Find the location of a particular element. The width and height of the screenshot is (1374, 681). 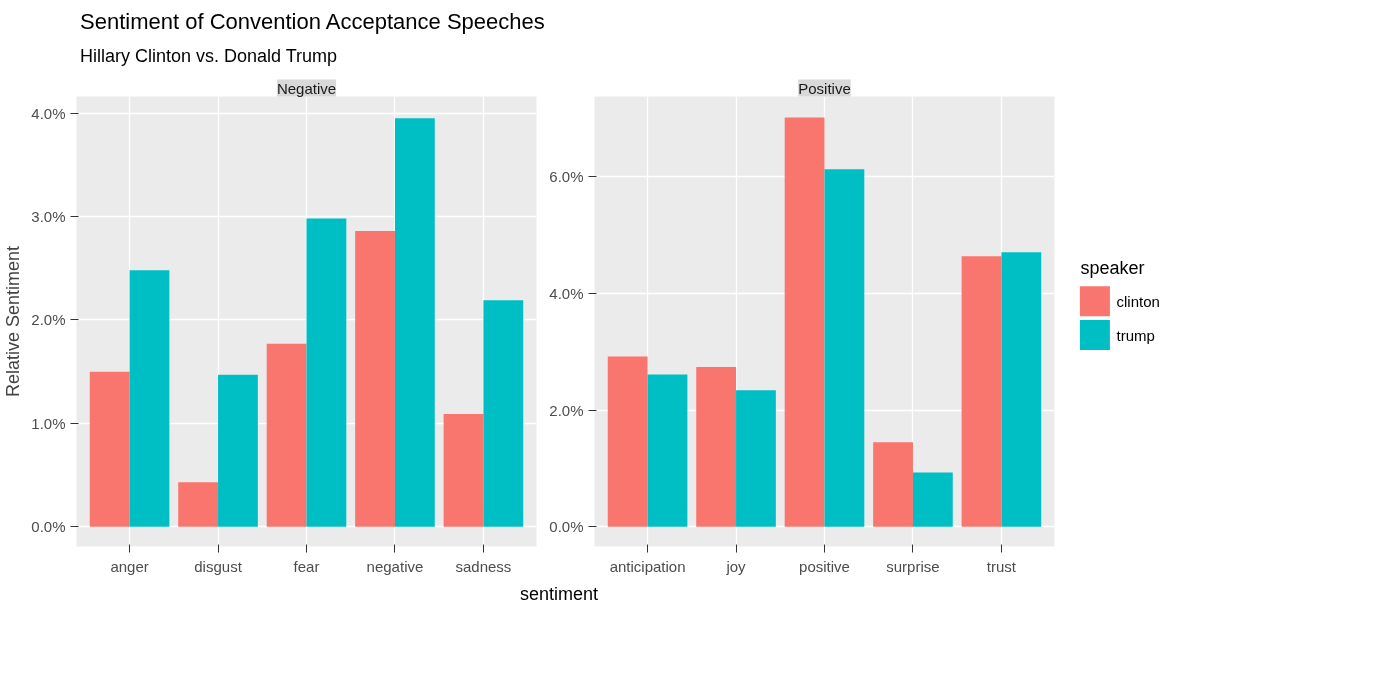

x-tick-label: anger is located at coordinates (129, 566).